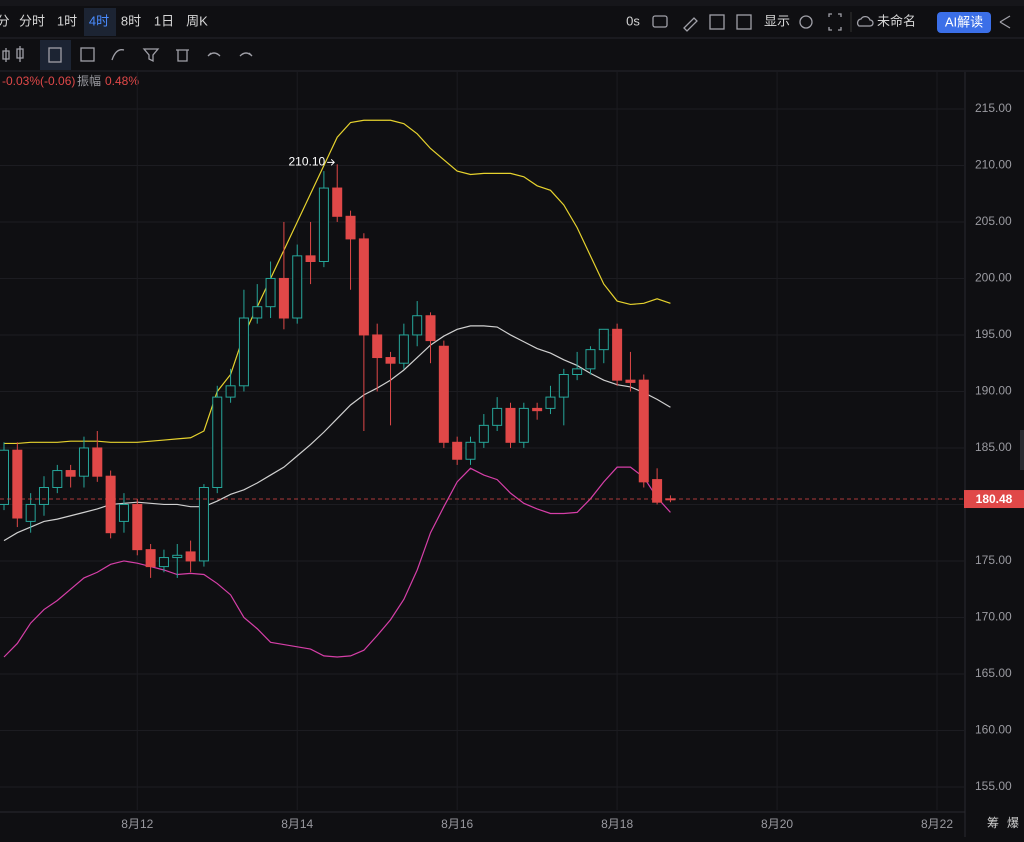 This screenshot has height=842, width=1024. What do you see at coordinates (118, 55) in the screenshot?
I see `brush-tool` at bounding box center [118, 55].